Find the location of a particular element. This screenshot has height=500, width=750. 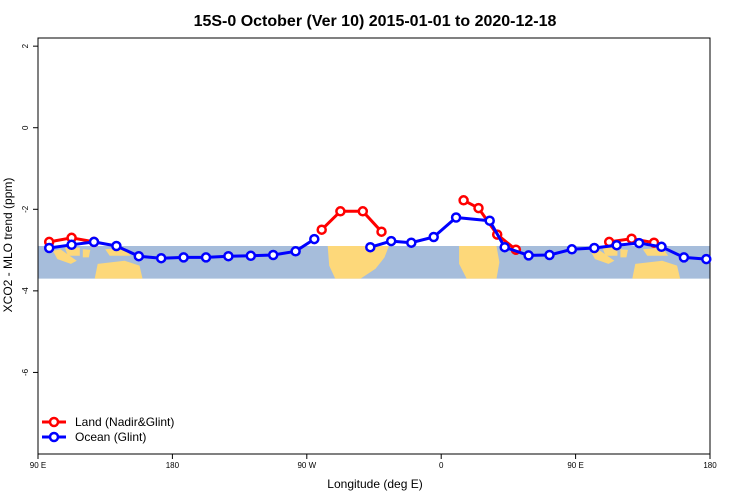

y-tick-label: 2 is located at coordinates (25, 45).